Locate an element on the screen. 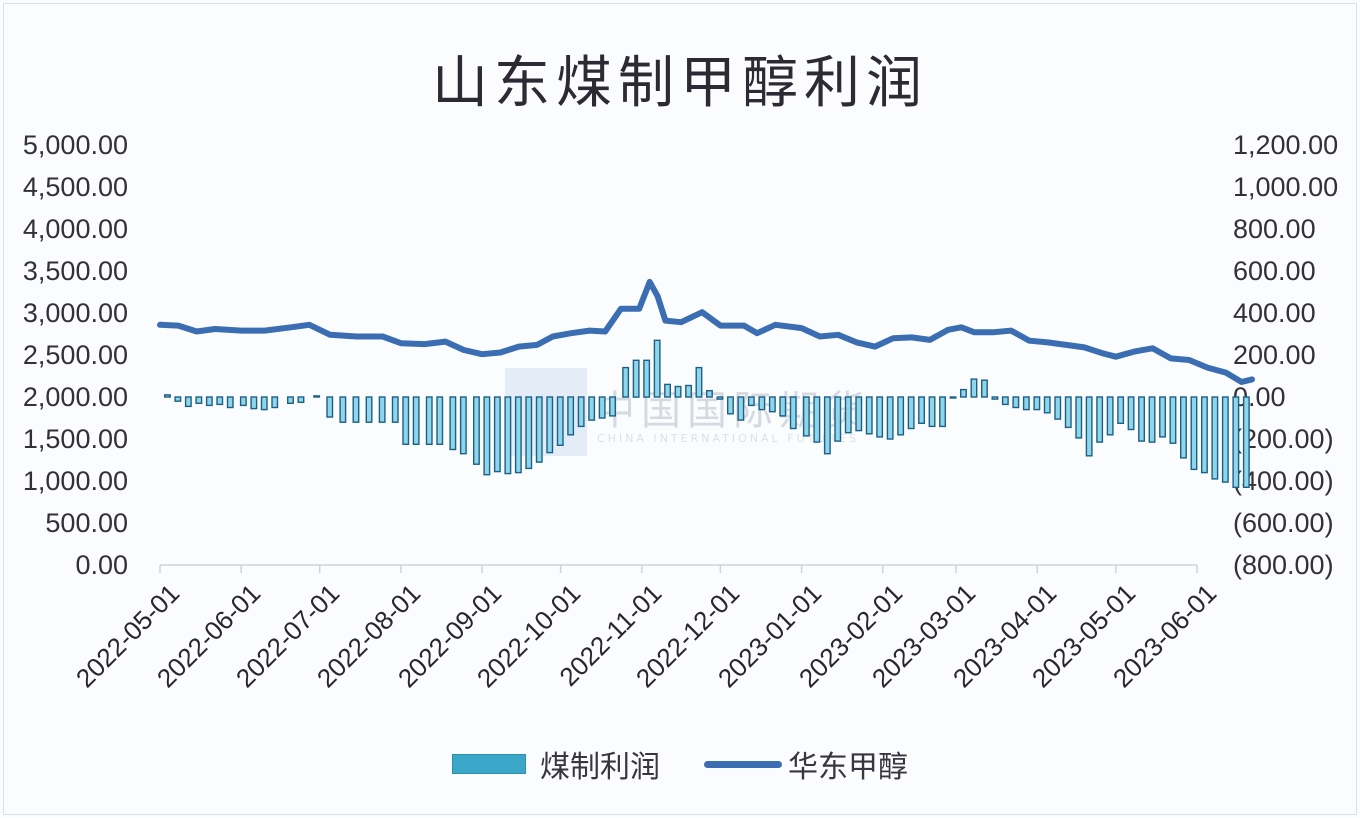 Image resolution: width=1360 pixels, height=818 pixels. right-axis-tick: (600.00) is located at coordinates (1283, 523).